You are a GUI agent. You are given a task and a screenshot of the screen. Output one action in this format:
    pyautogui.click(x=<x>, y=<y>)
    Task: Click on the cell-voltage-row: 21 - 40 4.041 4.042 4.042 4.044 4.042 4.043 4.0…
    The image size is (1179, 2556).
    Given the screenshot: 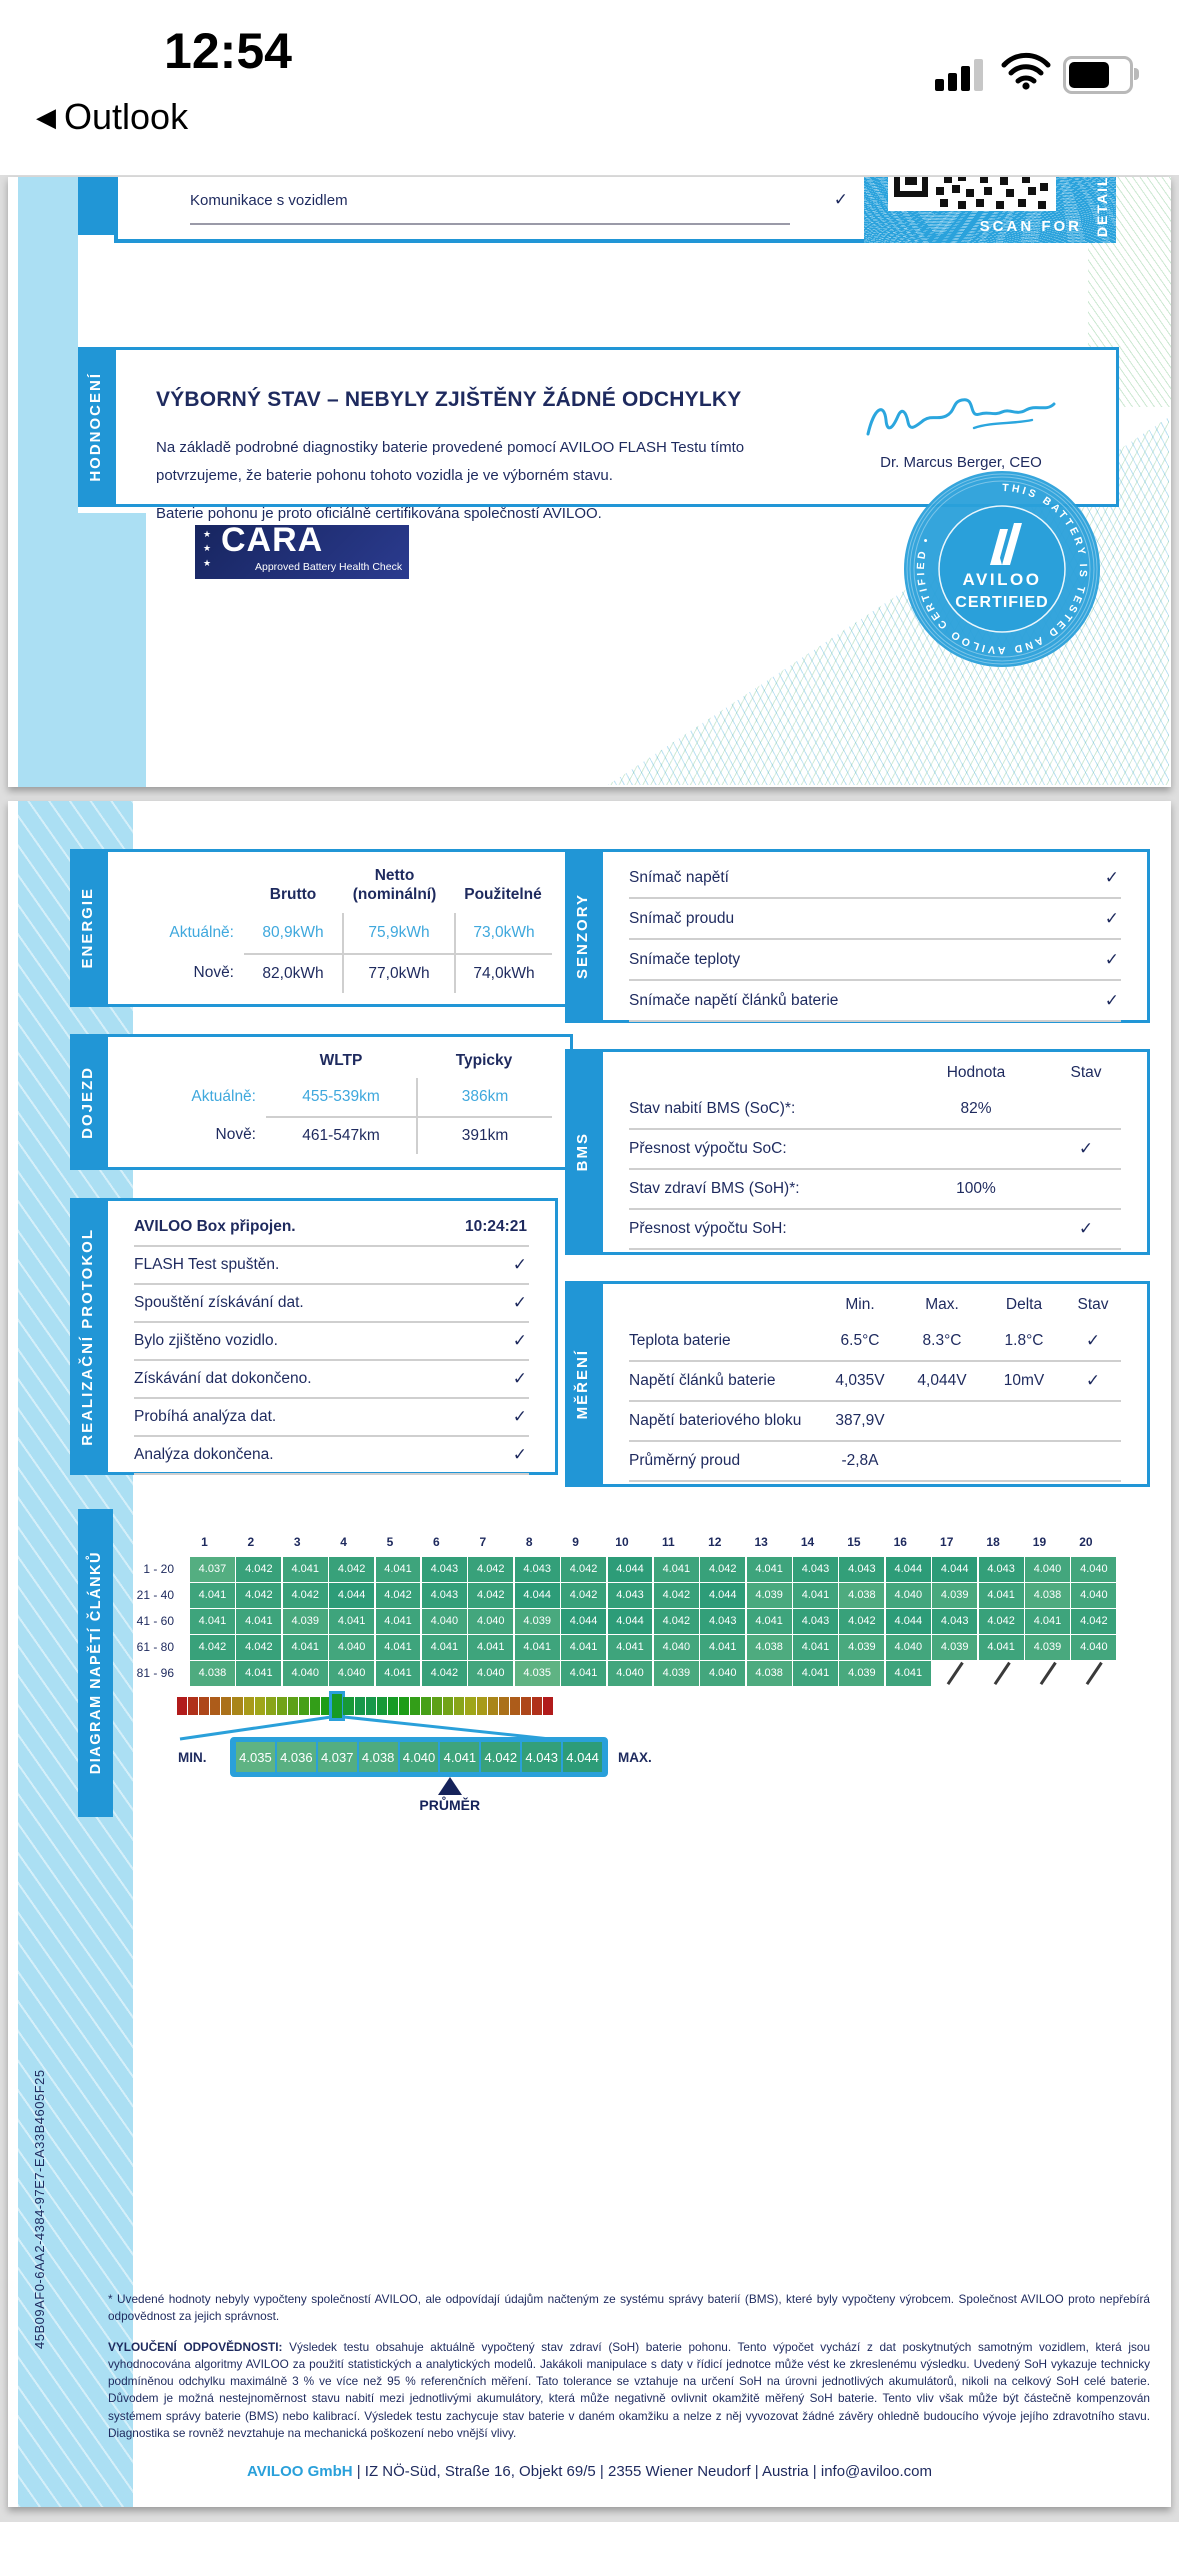 What is the action you would take?
    pyautogui.click(x=643, y=1595)
    